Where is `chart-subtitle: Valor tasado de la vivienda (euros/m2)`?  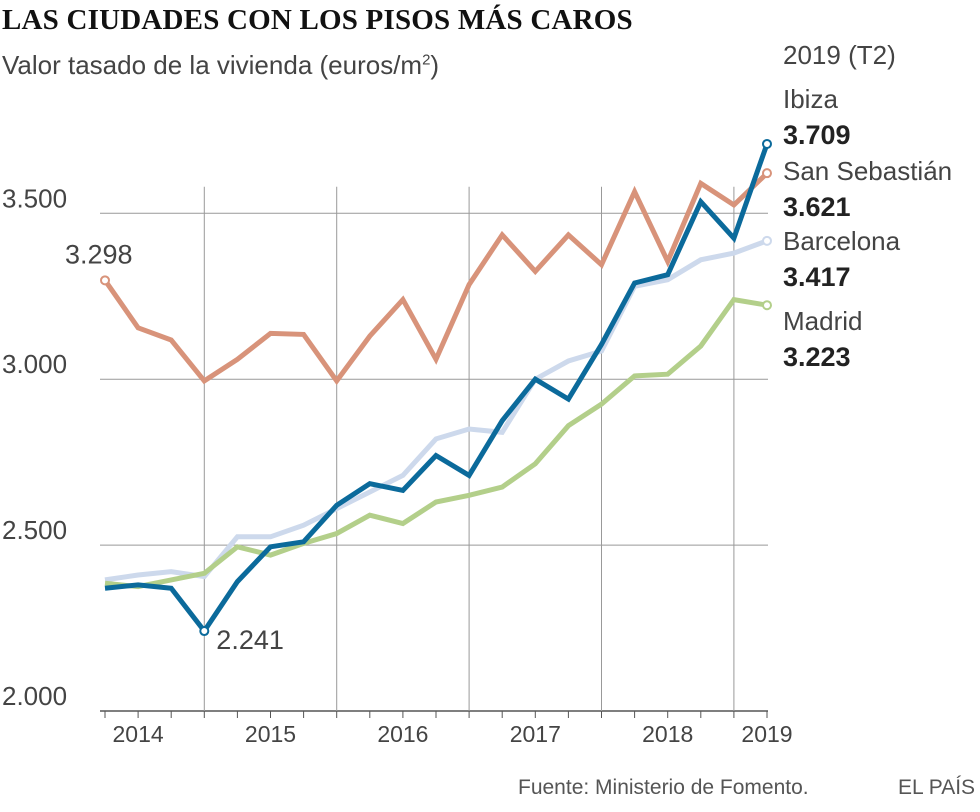
chart-subtitle: Valor tasado de la vivienda (euros/m2) is located at coordinates (220, 65).